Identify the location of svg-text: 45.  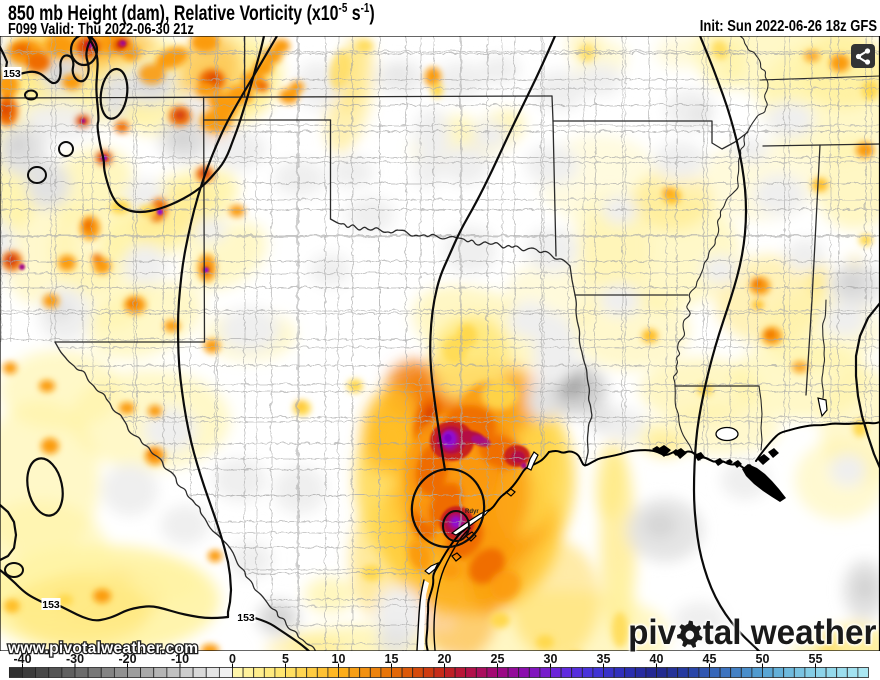
(710, 659).